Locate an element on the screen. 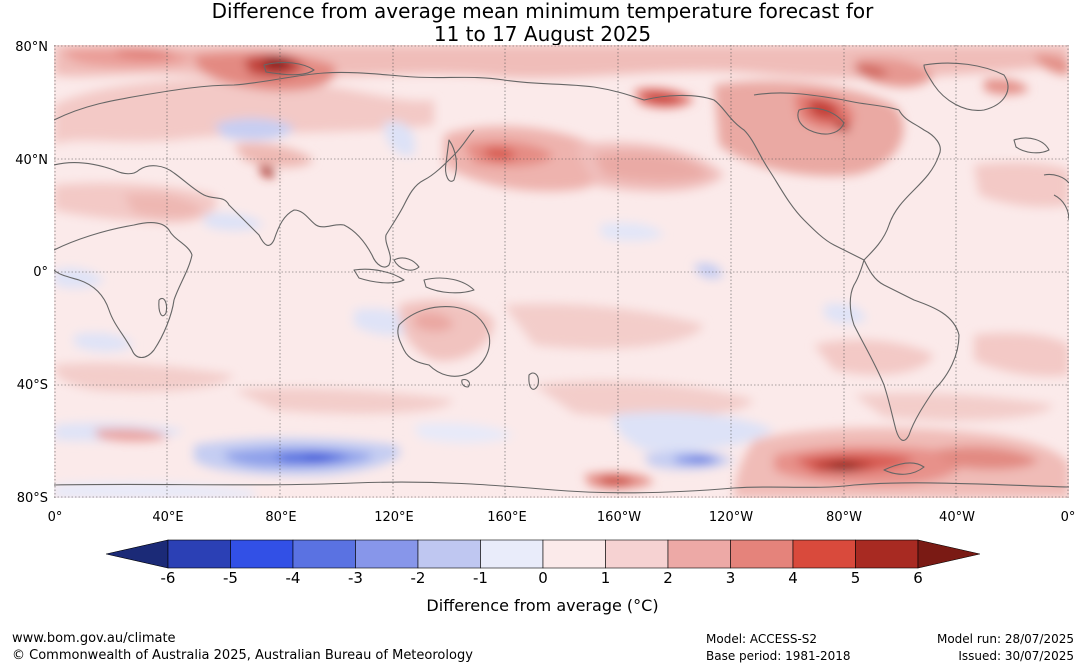 Image resolution: width=1085 pixels, height=667 pixels. colorbar-tick-label: 4 is located at coordinates (793, 578).